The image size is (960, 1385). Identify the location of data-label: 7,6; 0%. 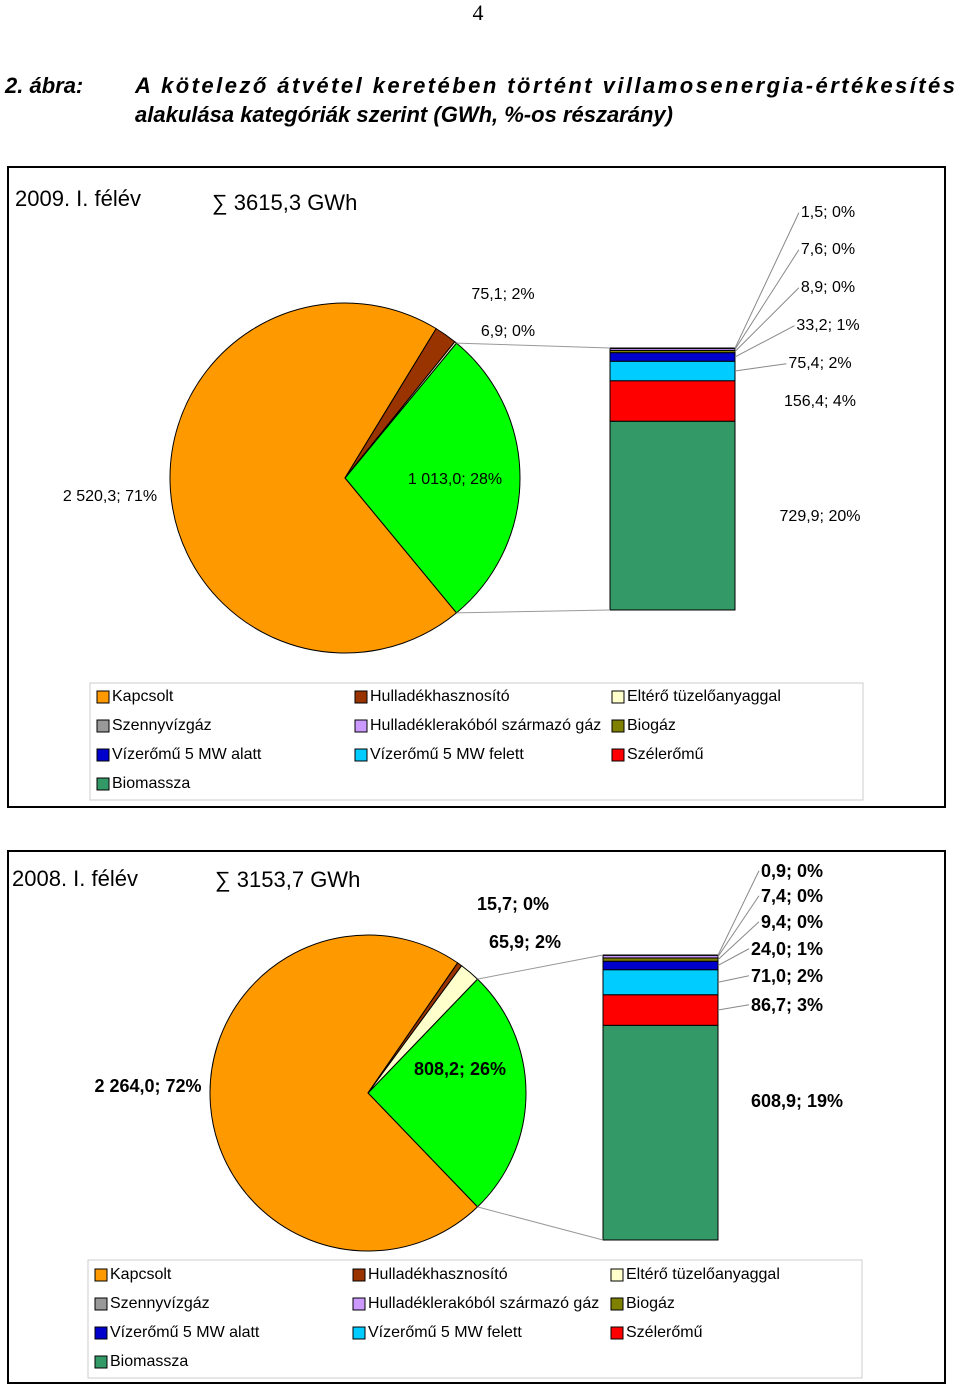
(828, 249).